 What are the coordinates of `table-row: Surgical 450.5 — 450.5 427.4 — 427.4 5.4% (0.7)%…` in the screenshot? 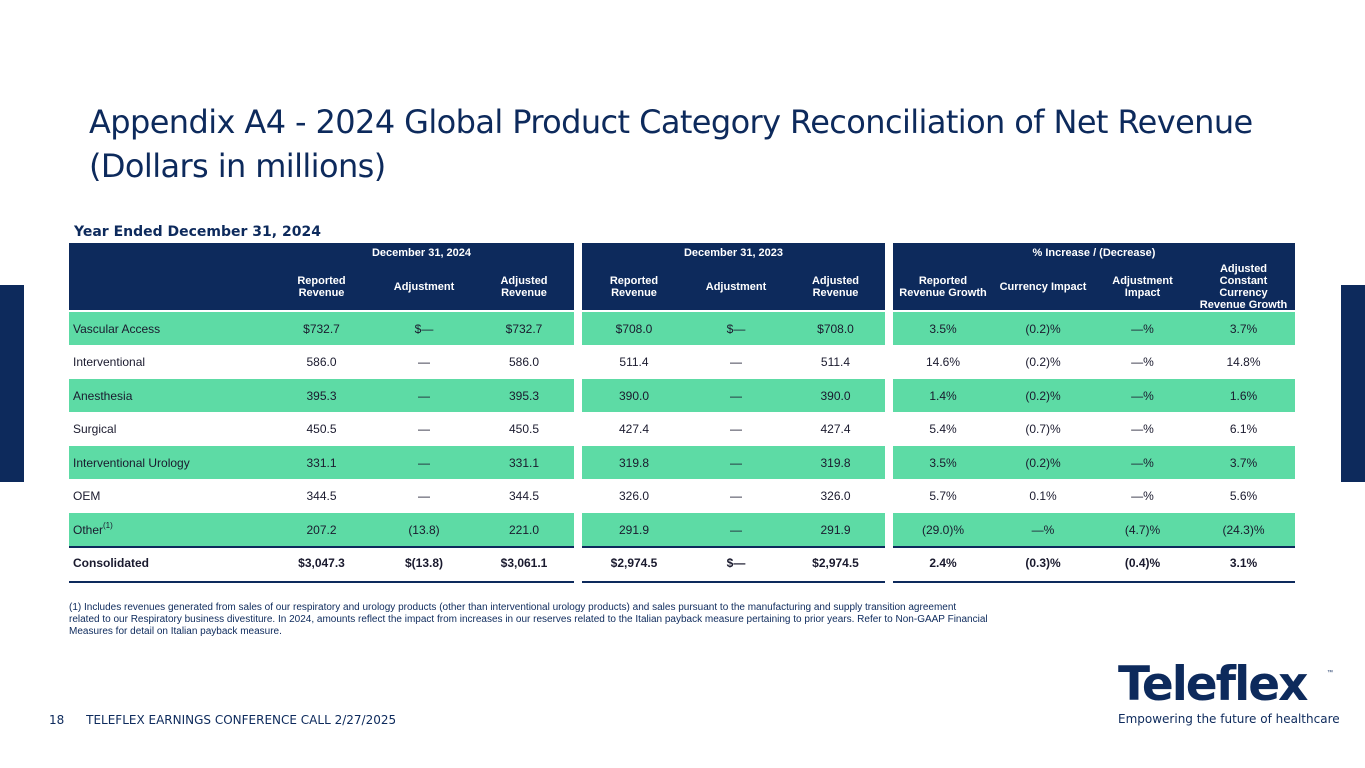 It's located at (682, 430).